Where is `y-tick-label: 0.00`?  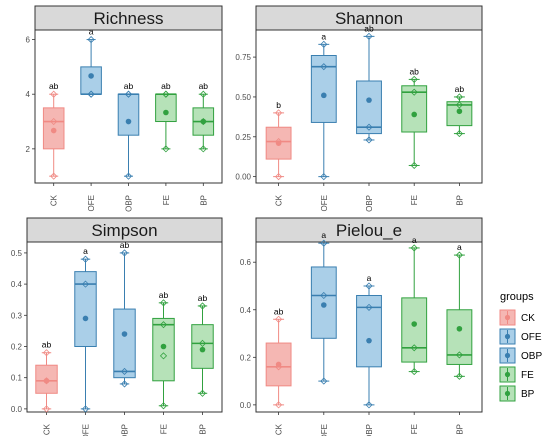
y-tick-label: 0.00 is located at coordinates (243, 177).